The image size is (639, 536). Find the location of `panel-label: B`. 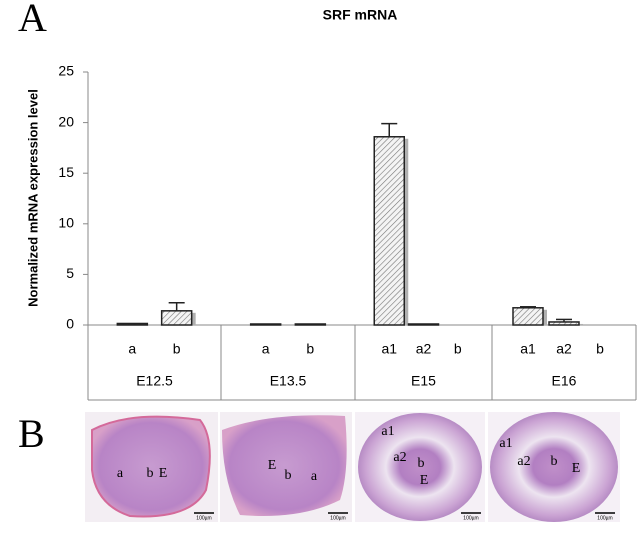

panel-label: B is located at coordinates (31, 433).